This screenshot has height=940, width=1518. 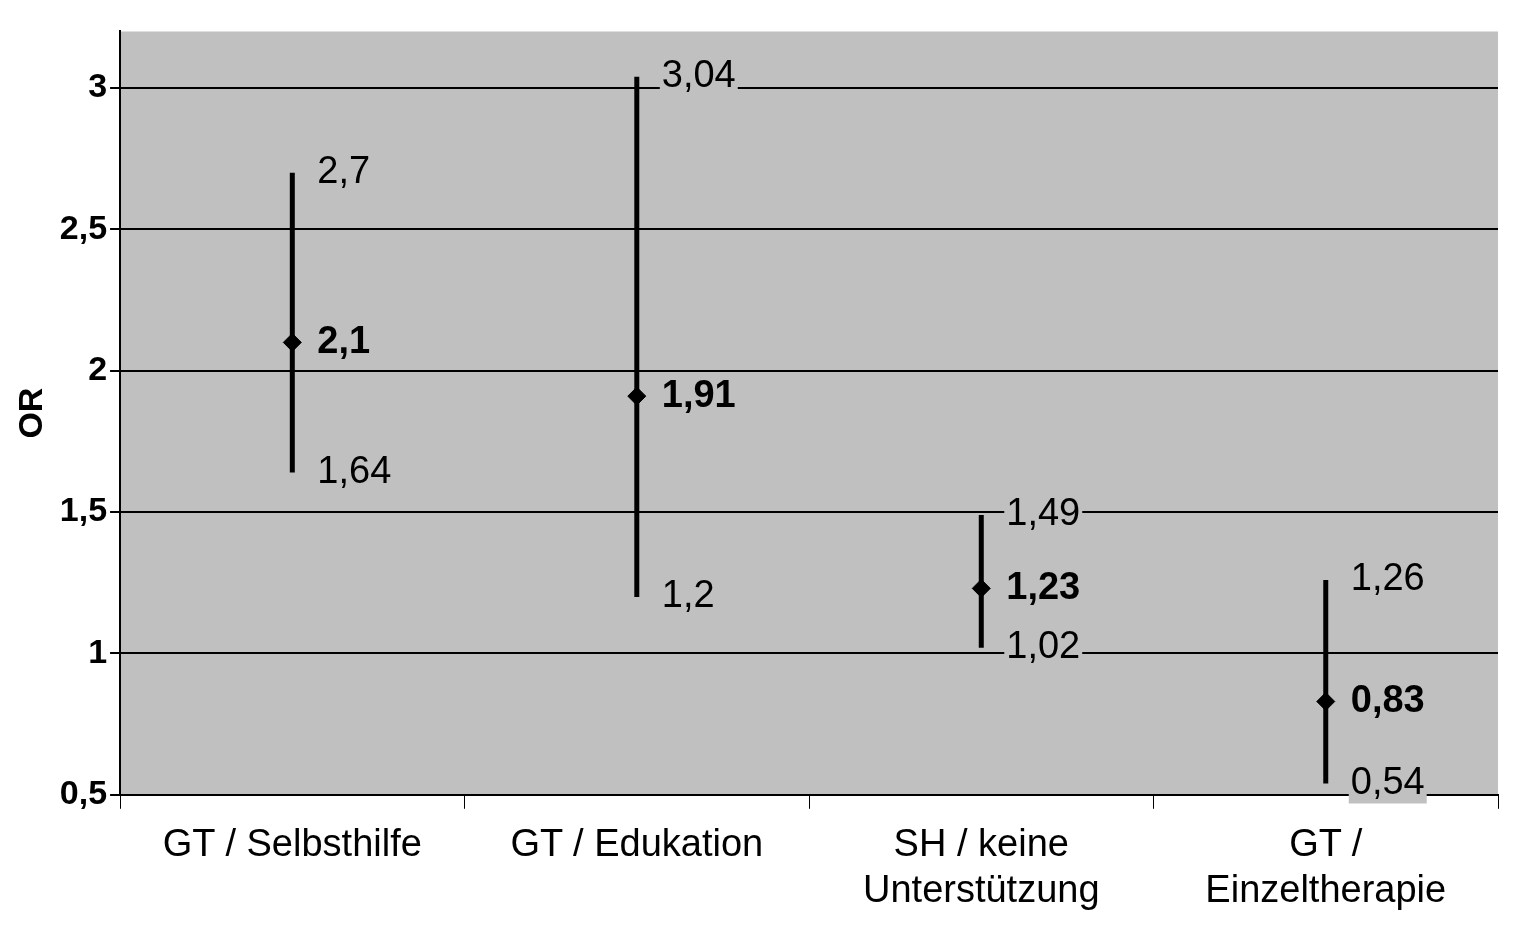 What do you see at coordinates (1043, 645) in the screenshot?
I see `annotation: 1,02` at bounding box center [1043, 645].